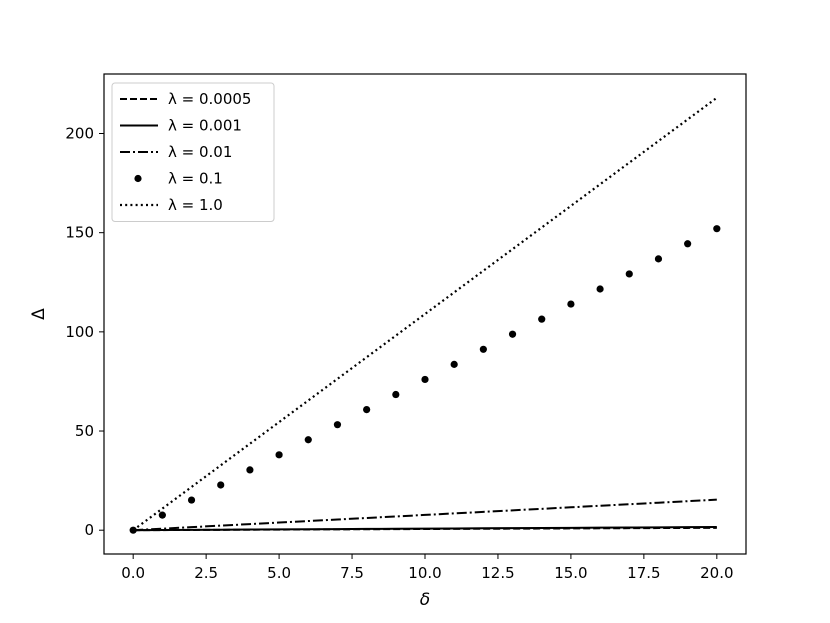 This screenshot has width=830, height=623. Describe the element at coordinates (352, 573) in the screenshot. I see `x-tick-label: 7.5` at that location.